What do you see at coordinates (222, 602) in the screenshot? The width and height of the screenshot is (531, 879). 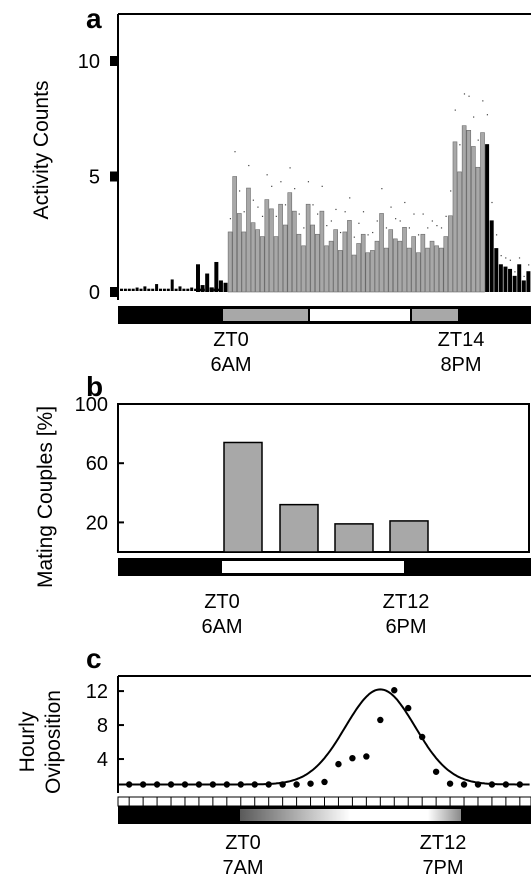 I see `panel-b-x-marker-1-zt: ZT0` at bounding box center [222, 602].